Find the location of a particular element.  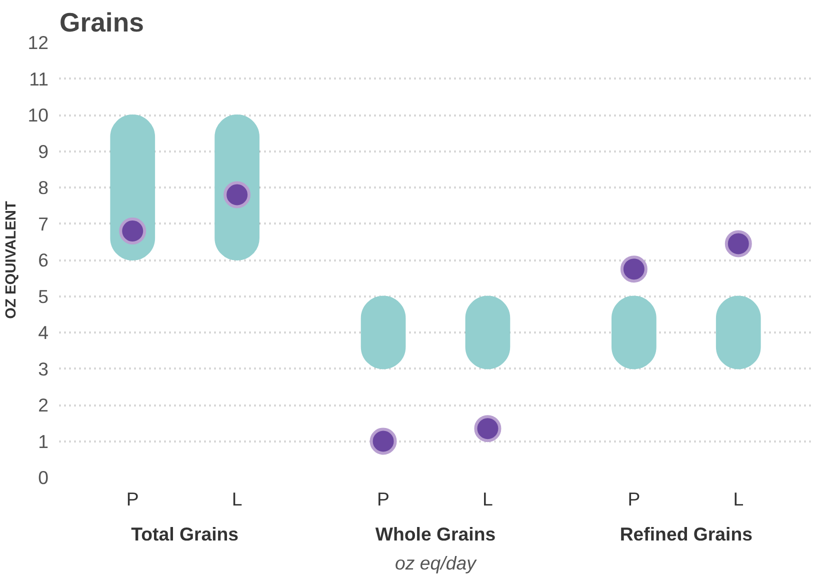

text: Refined Grains is located at coordinates (686, 534).